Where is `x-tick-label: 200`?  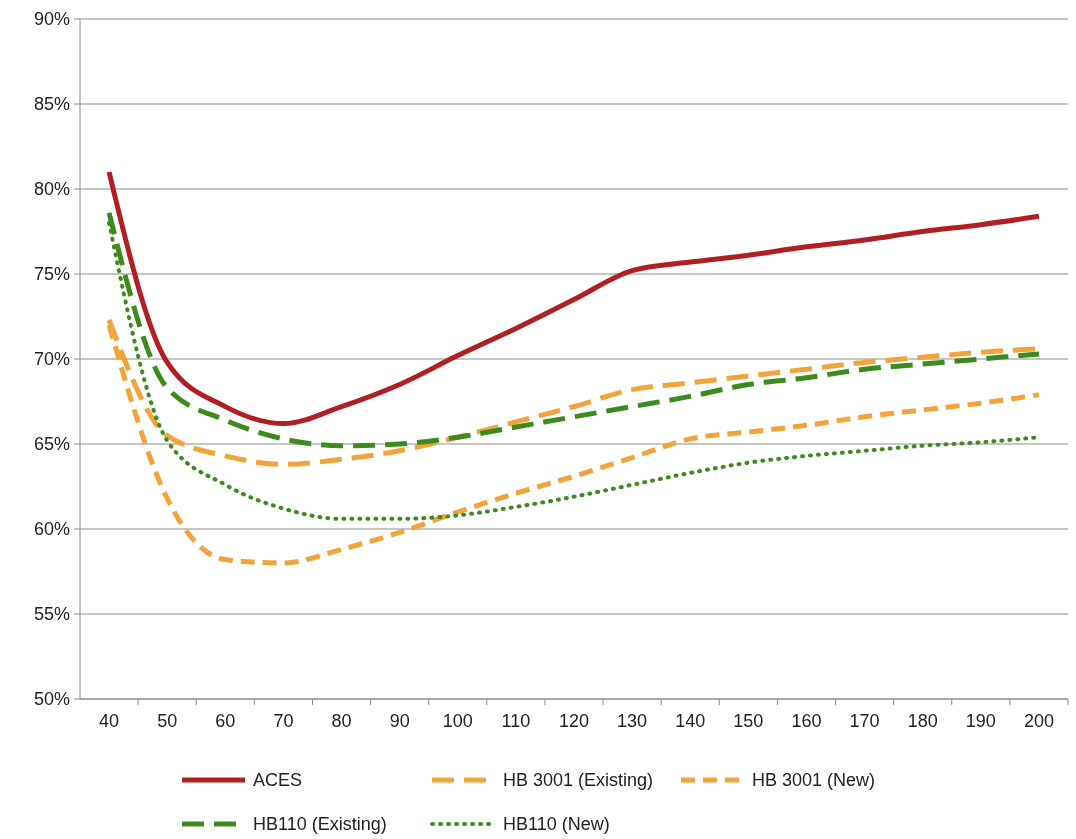 x-tick-label: 200 is located at coordinates (1038, 721).